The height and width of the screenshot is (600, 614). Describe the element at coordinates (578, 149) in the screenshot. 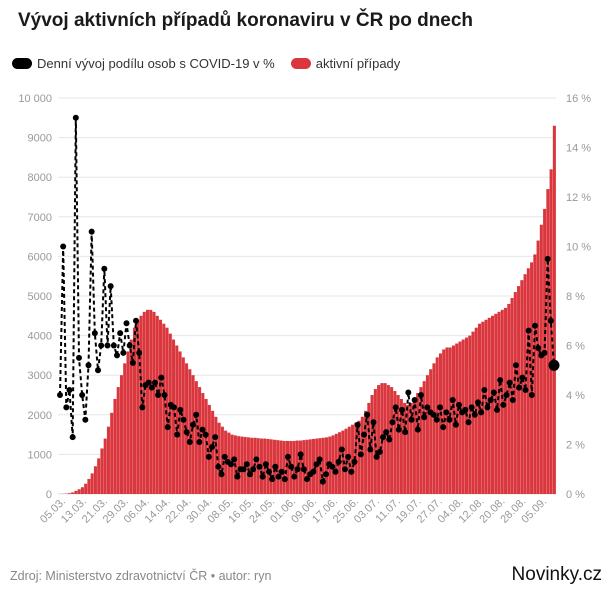

I see `y-tick-label-right: 14 %` at that location.